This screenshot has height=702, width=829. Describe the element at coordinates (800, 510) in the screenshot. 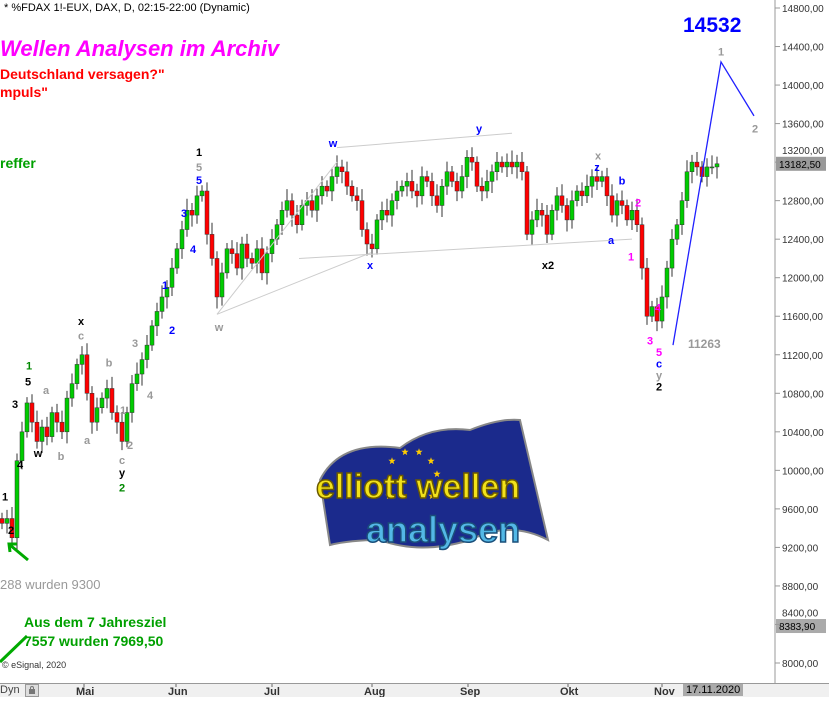

I see `y-tick-label: 9600,00` at that location.